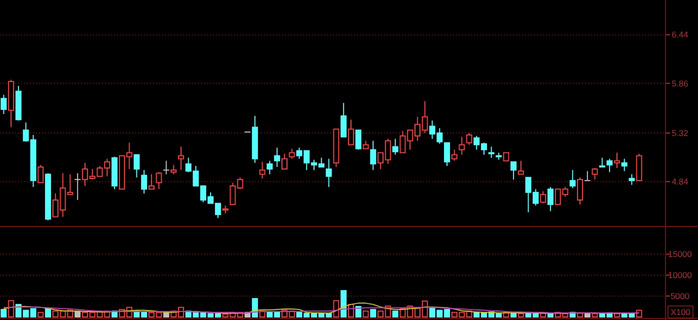 The height and width of the screenshot is (320, 698). I want to click on y-tick-label: 5.32, so click(680, 133).